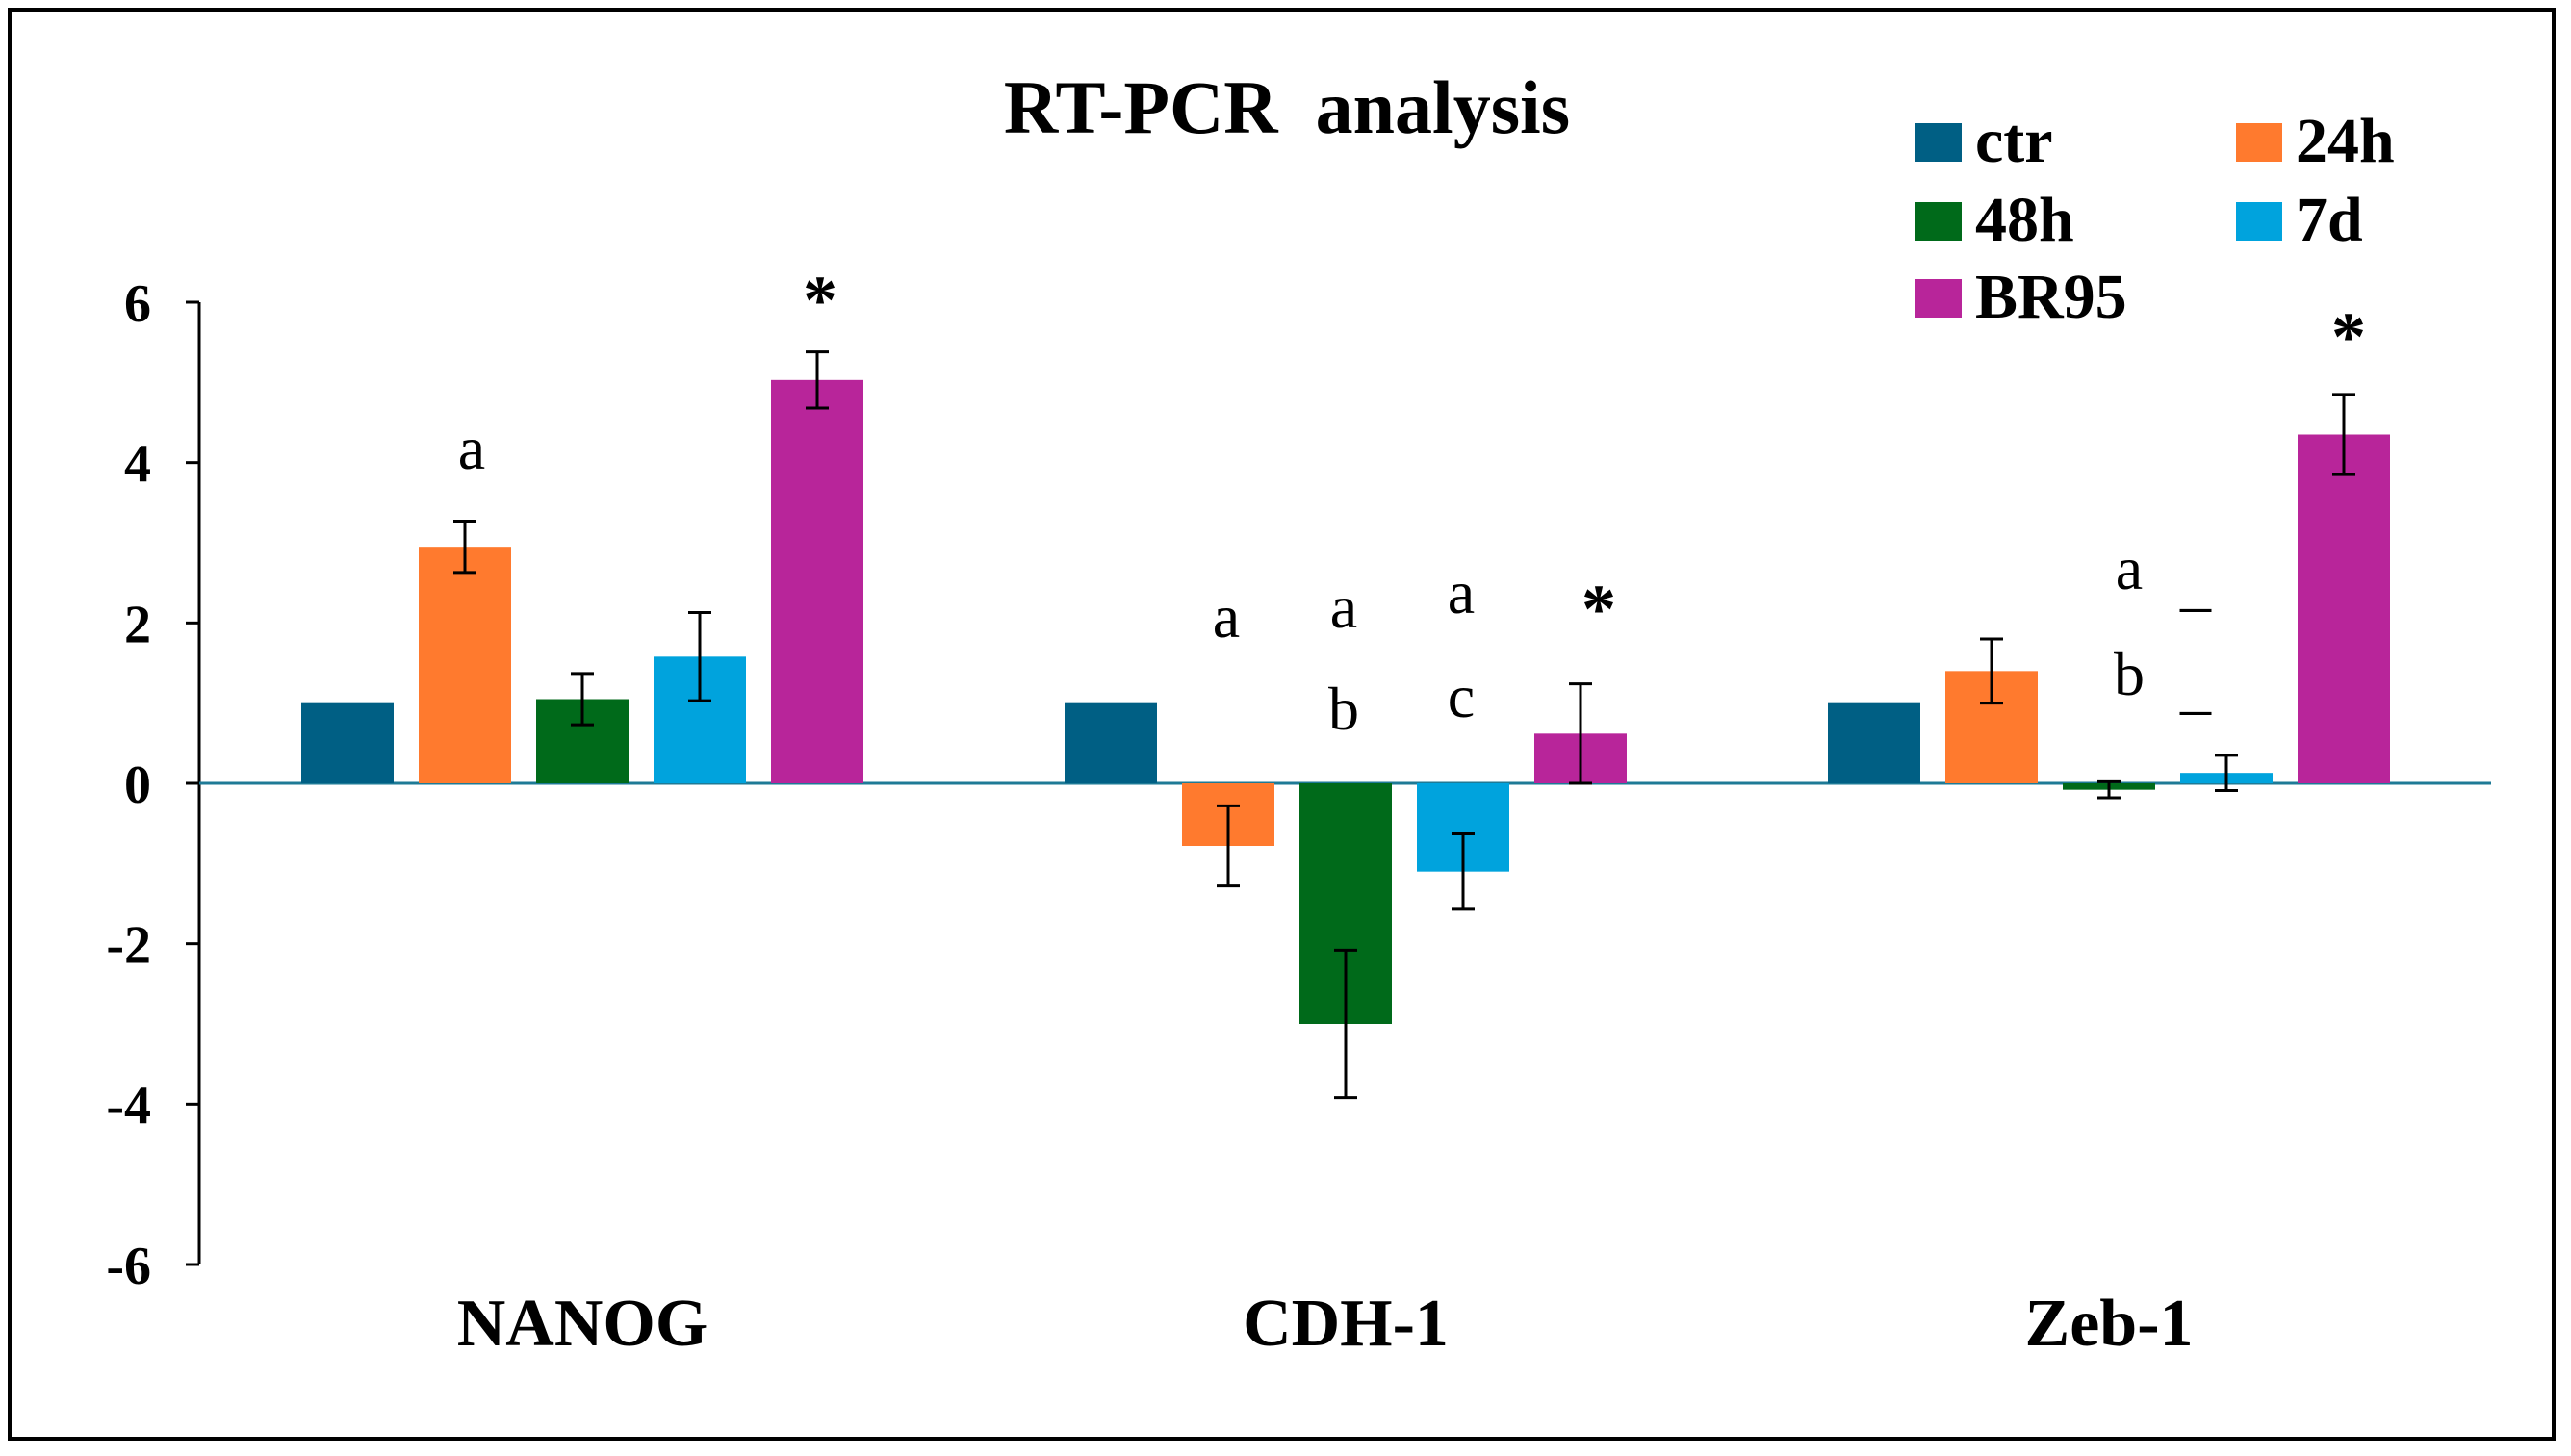 The height and width of the screenshot is (1456, 2571). Describe the element at coordinates (1346, 1324) in the screenshot. I see `category-label: CDH-1` at that location.